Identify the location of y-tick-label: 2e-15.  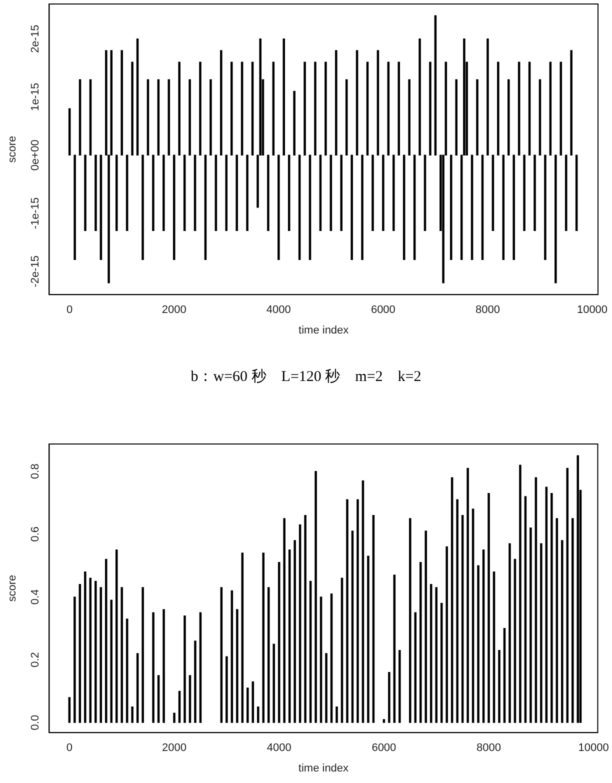
(36, 38).